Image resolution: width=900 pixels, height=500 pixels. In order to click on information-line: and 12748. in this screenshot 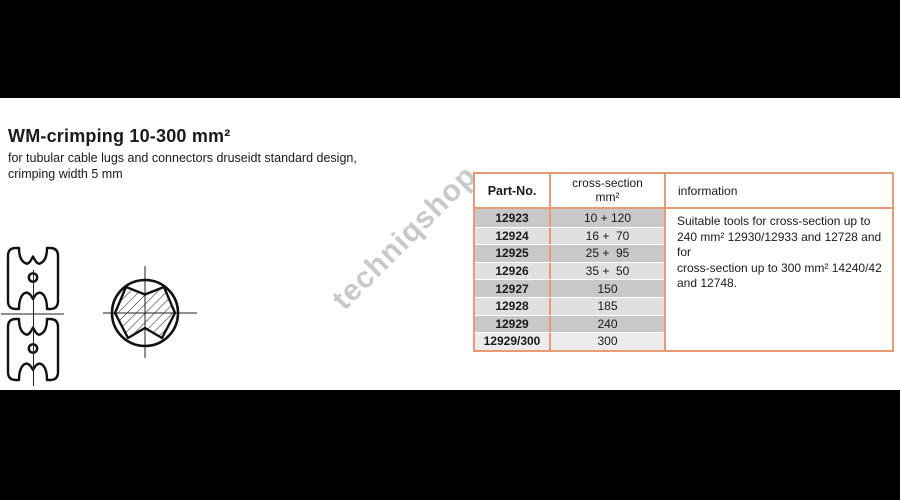, I will do `click(707, 283)`.